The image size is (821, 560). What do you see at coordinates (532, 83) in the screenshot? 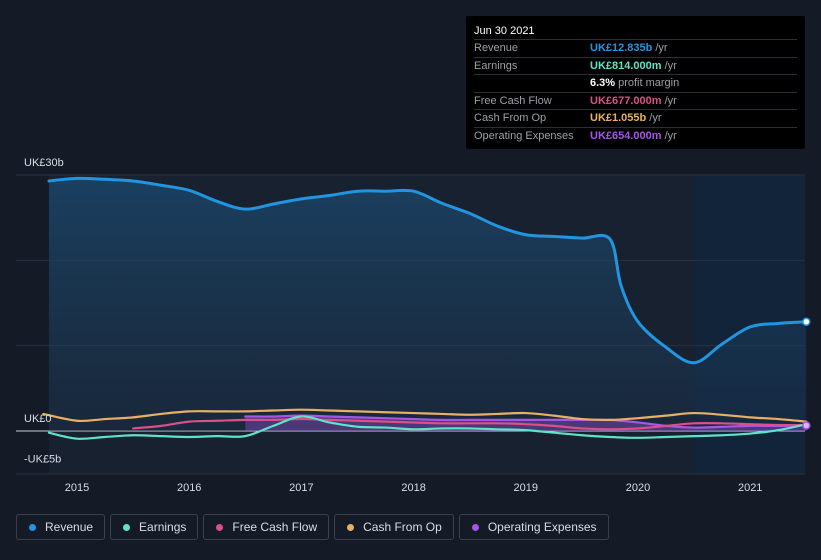
I see `tooltip-row-label` at bounding box center [532, 83].